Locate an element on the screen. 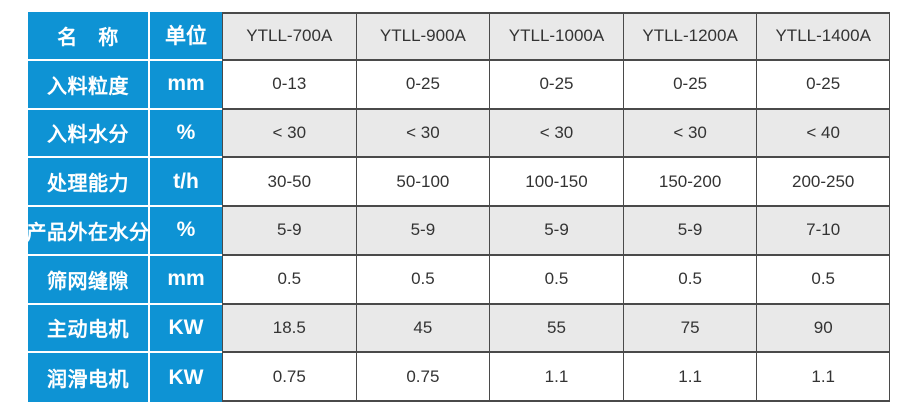 The image size is (900, 419). value-cell: 45 is located at coordinates (422, 329).